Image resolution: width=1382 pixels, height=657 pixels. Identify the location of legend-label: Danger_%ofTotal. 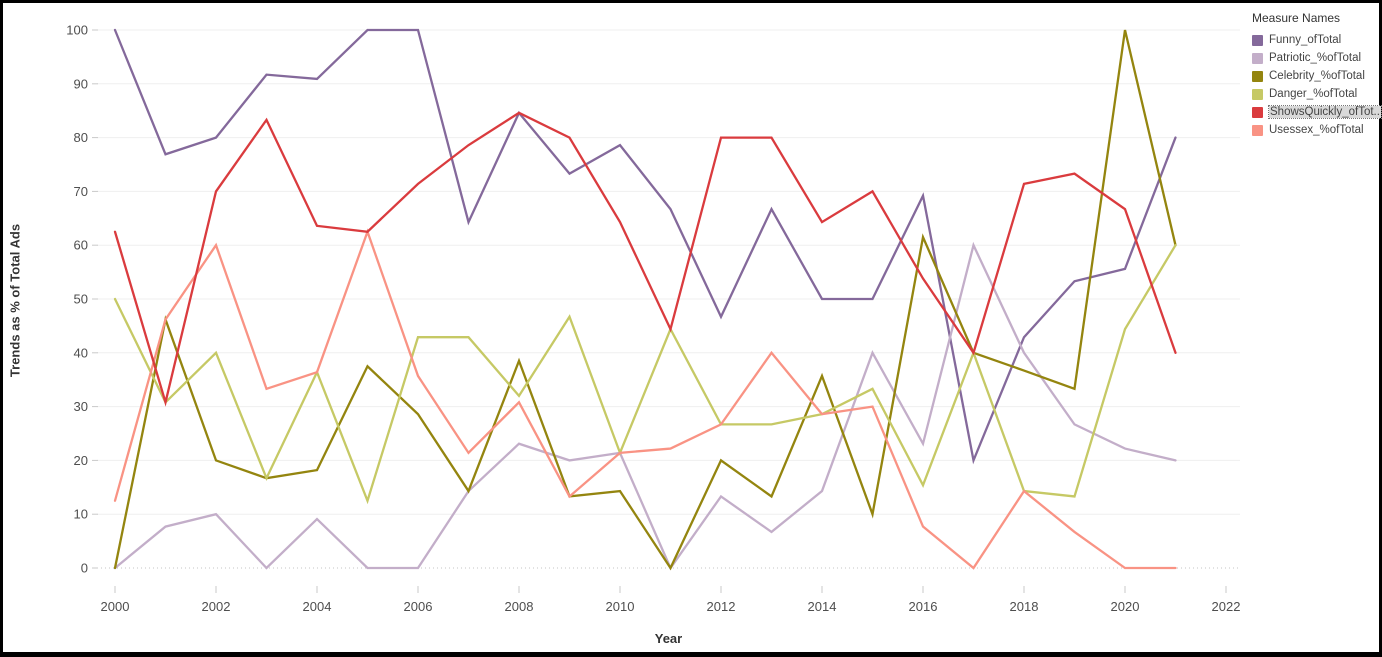
(1313, 94).